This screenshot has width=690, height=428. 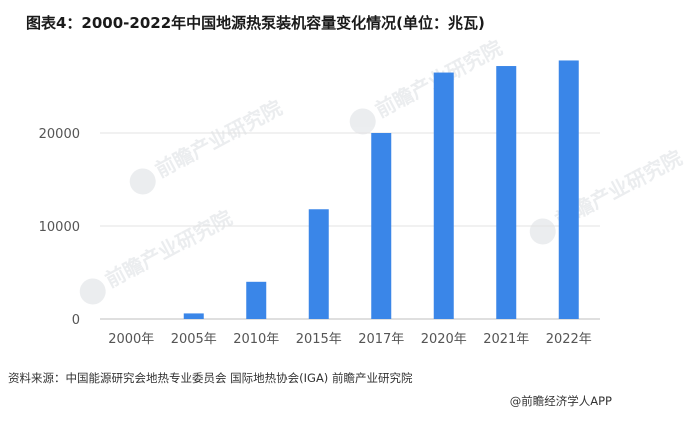 I want to click on x-tick-label: 2005年, so click(x=194, y=339).